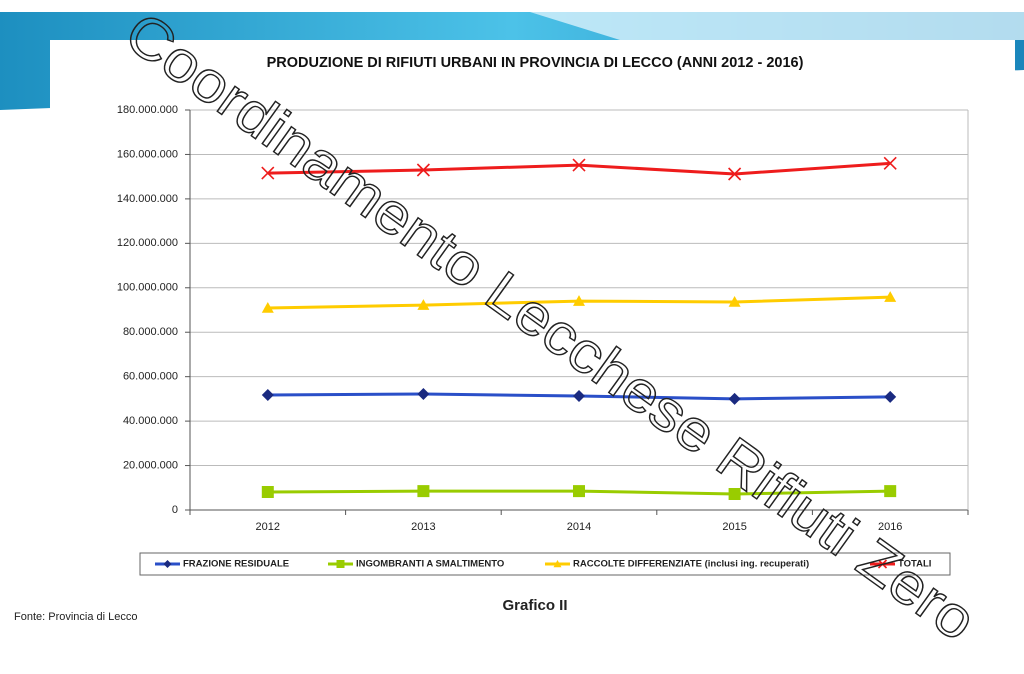  Describe the element at coordinates (777, 26) in the screenshot. I see `header-stripe` at that location.